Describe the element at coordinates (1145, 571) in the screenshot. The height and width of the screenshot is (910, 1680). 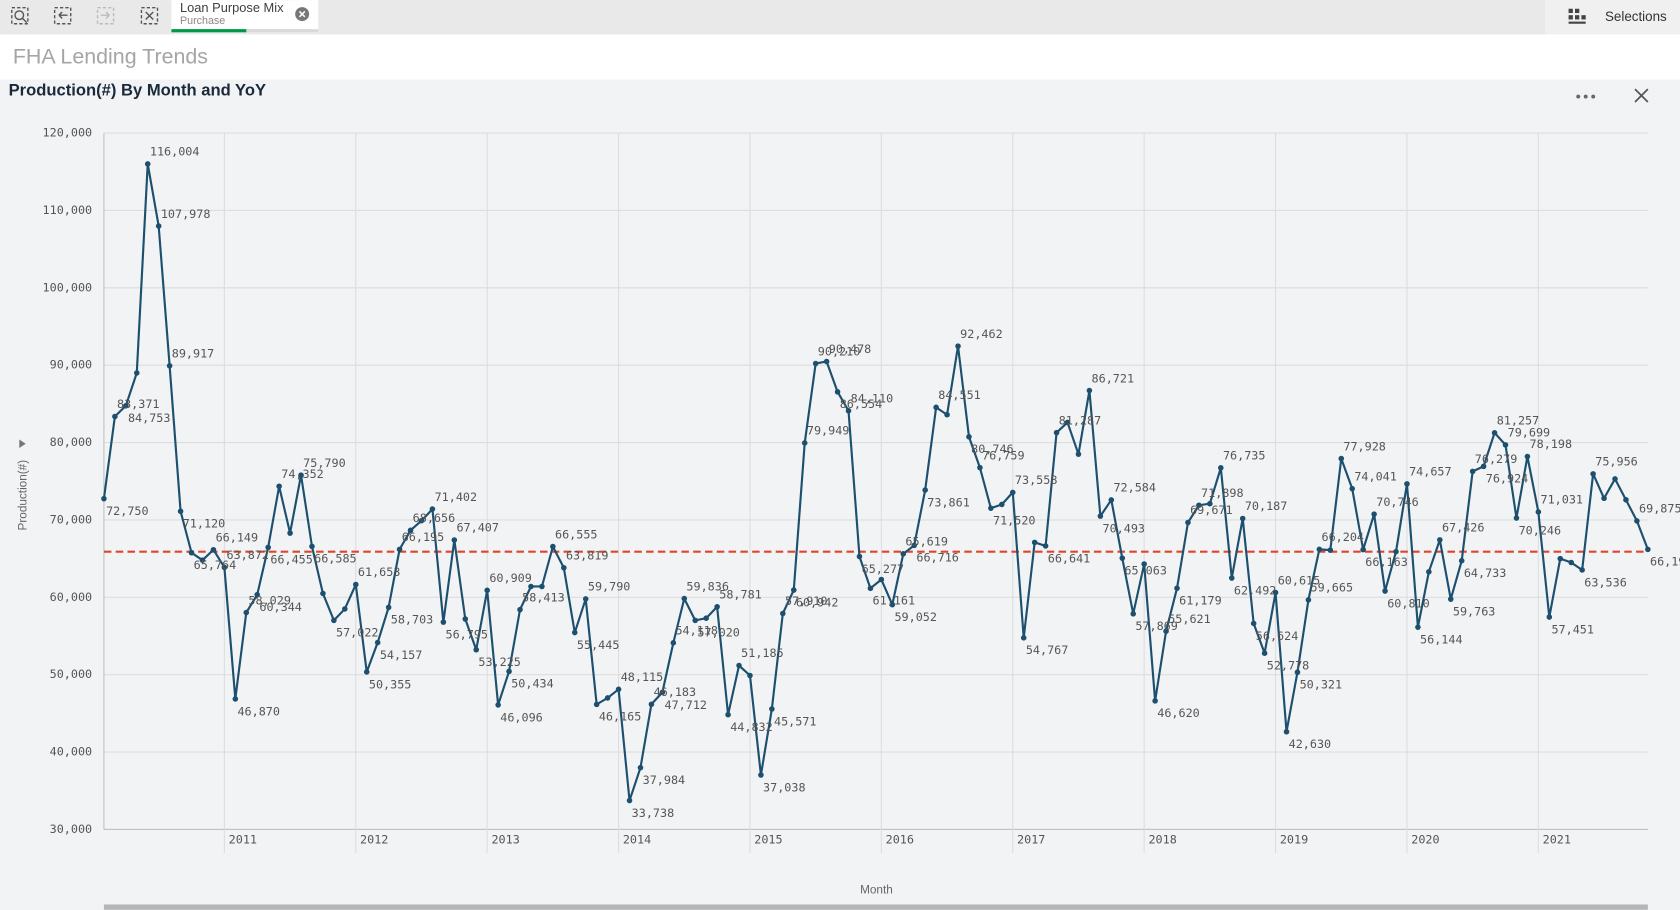
I see `data-label: 65,063` at that location.